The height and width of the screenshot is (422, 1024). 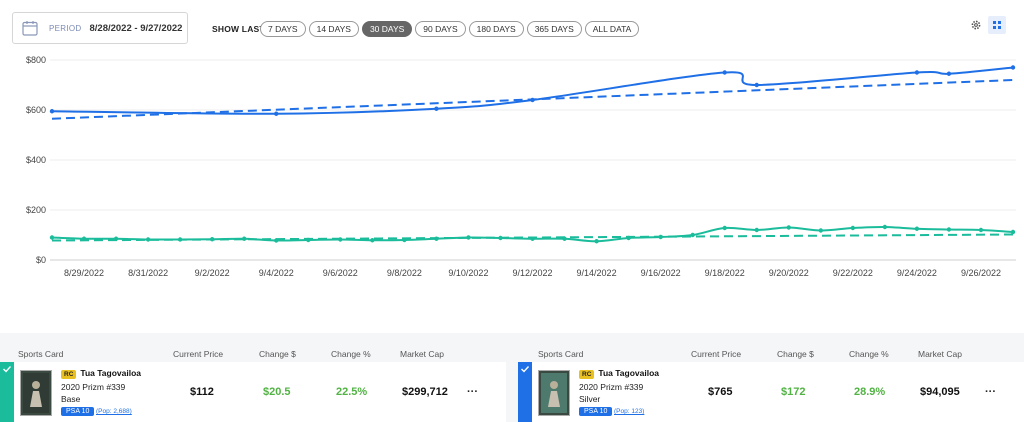 What do you see at coordinates (532, 273) in the screenshot?
I see `x-tick-label: 9/12/2022` at bounding box center [532, 273].